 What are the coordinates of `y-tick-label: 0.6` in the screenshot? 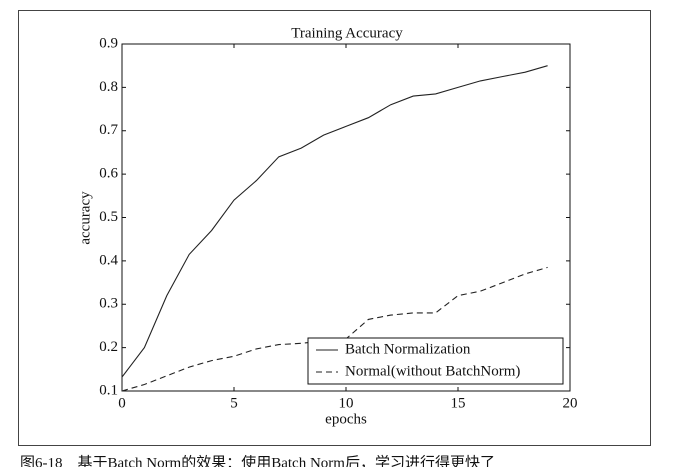 It's located at (108, 174).